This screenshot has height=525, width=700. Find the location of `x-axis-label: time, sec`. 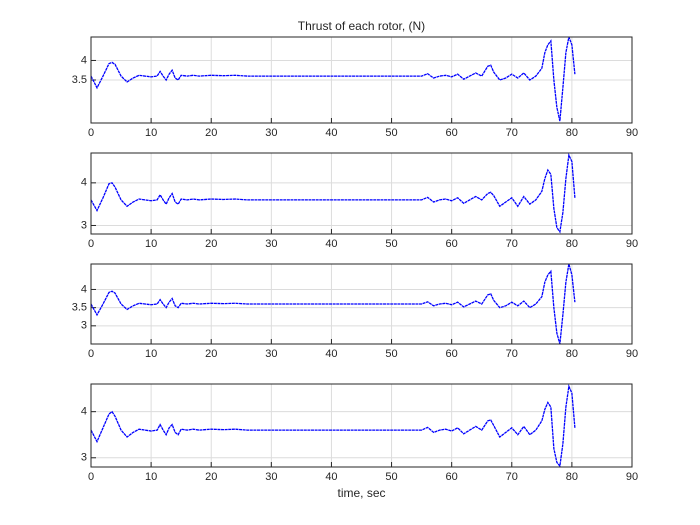

x-axis-label: time, sec is located at coordinates (361, 493).